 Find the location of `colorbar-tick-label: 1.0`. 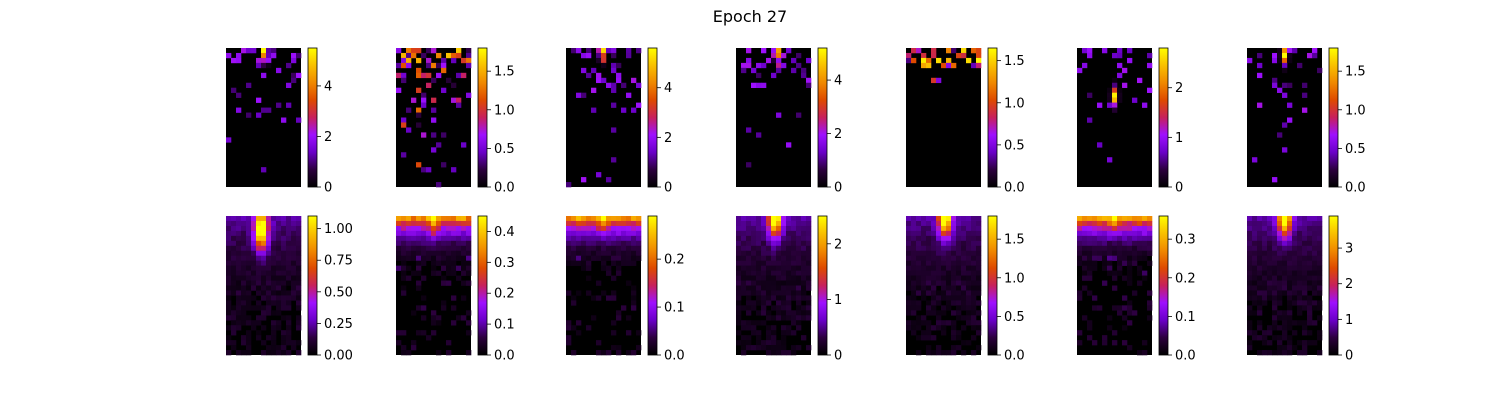

colorbar-tick-label: 1.0 is located at coordinates (1014, 103).